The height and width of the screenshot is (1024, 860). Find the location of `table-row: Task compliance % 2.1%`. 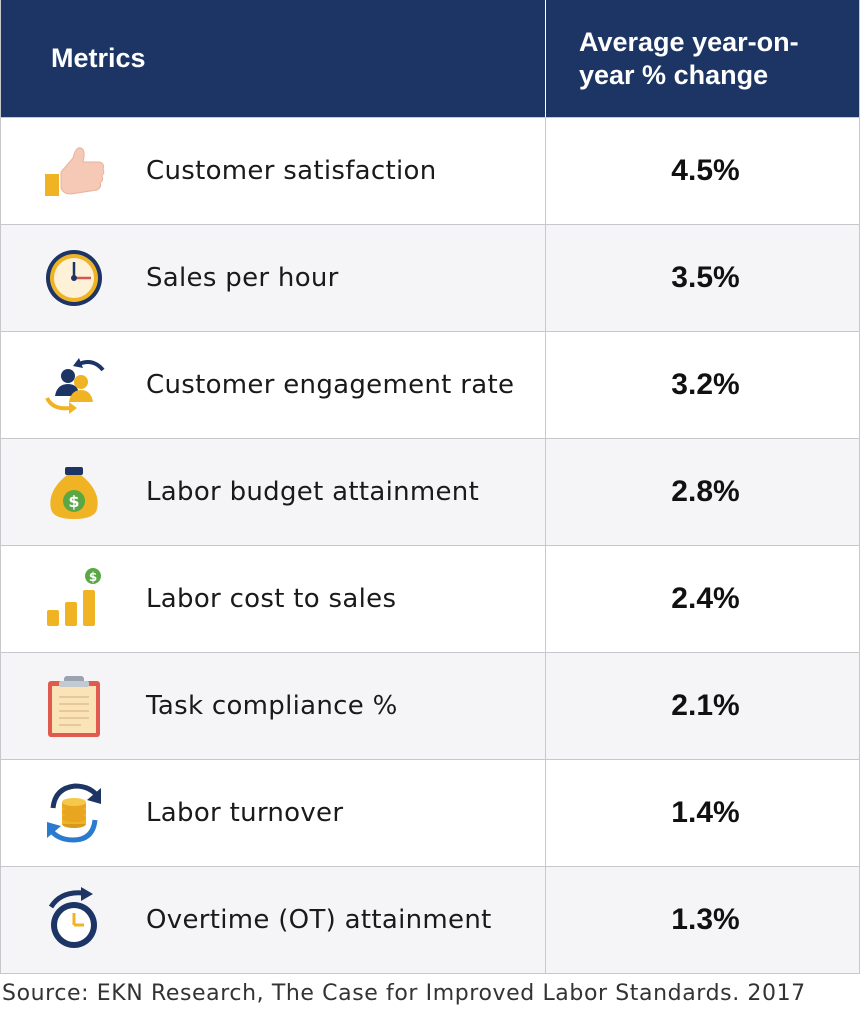

table-row: Task compliance % 2.1% is located at coordinates (430, 705).